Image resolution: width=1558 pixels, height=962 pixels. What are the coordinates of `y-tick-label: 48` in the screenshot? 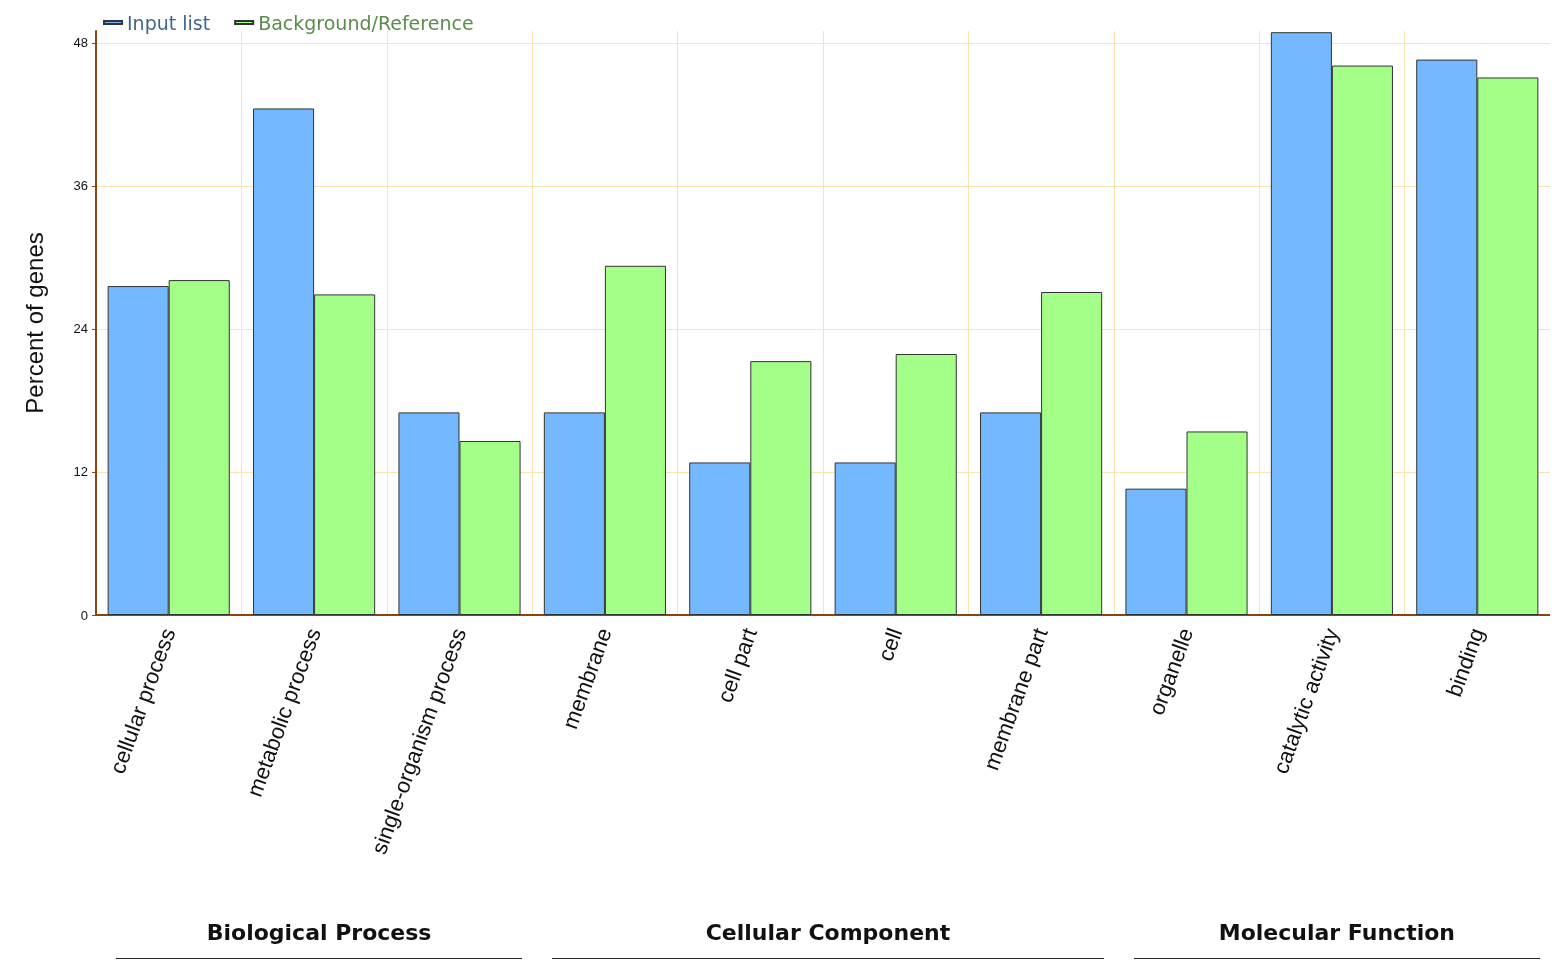 It's located at (80, 43).